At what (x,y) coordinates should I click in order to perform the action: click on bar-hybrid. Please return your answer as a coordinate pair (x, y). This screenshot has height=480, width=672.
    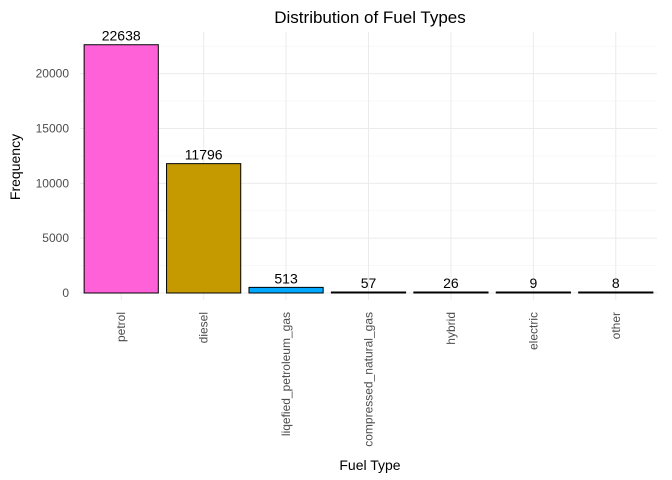
    Looking at the image, I should click on (451, 292).